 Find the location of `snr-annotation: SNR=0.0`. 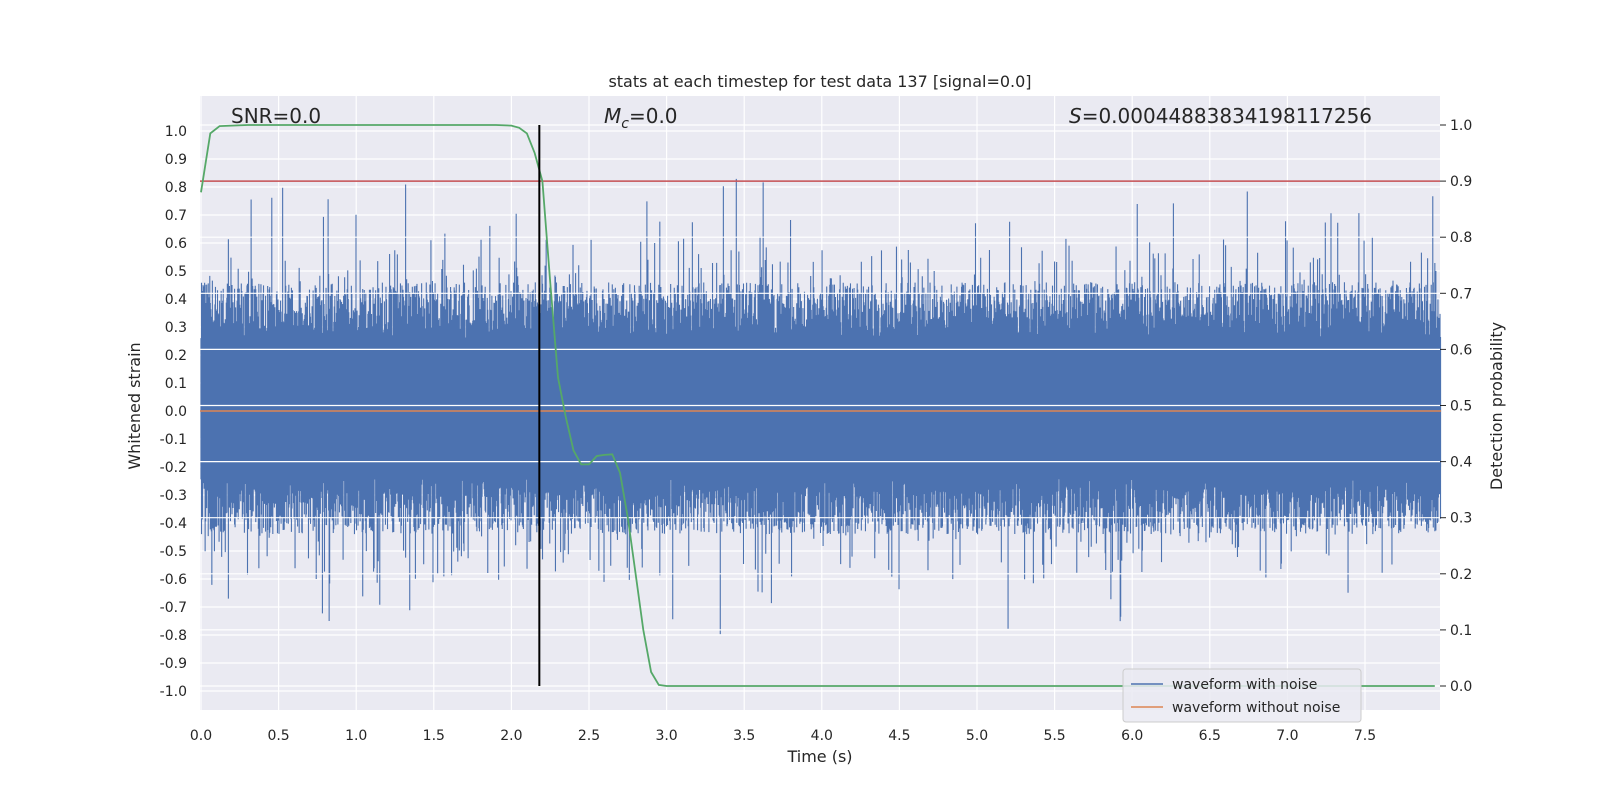

snr-annotation: SNR=0.0 is located at coordinates (276, 116).